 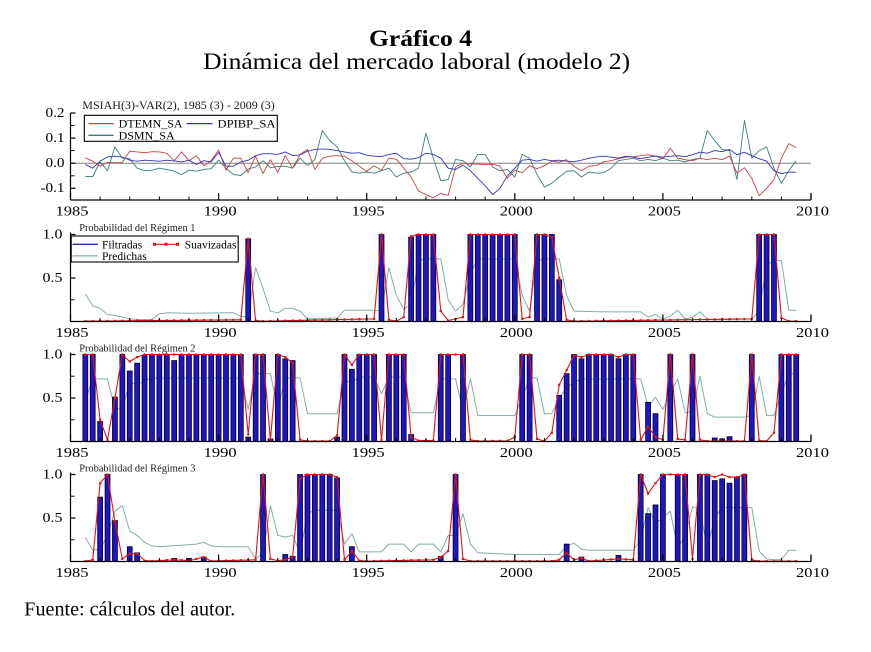 What do you see at coordinates (137, 228) in the screenshot?
I see `svg-text: Probabilidad del Régimen 1` at bounding box center [137, 228].